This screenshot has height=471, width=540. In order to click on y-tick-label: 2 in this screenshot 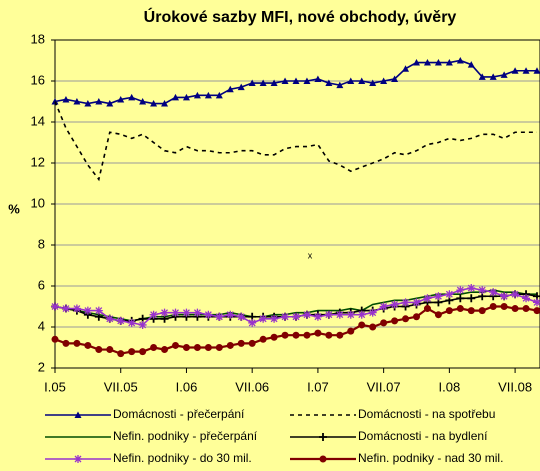, I will do `click(41, 366)`.